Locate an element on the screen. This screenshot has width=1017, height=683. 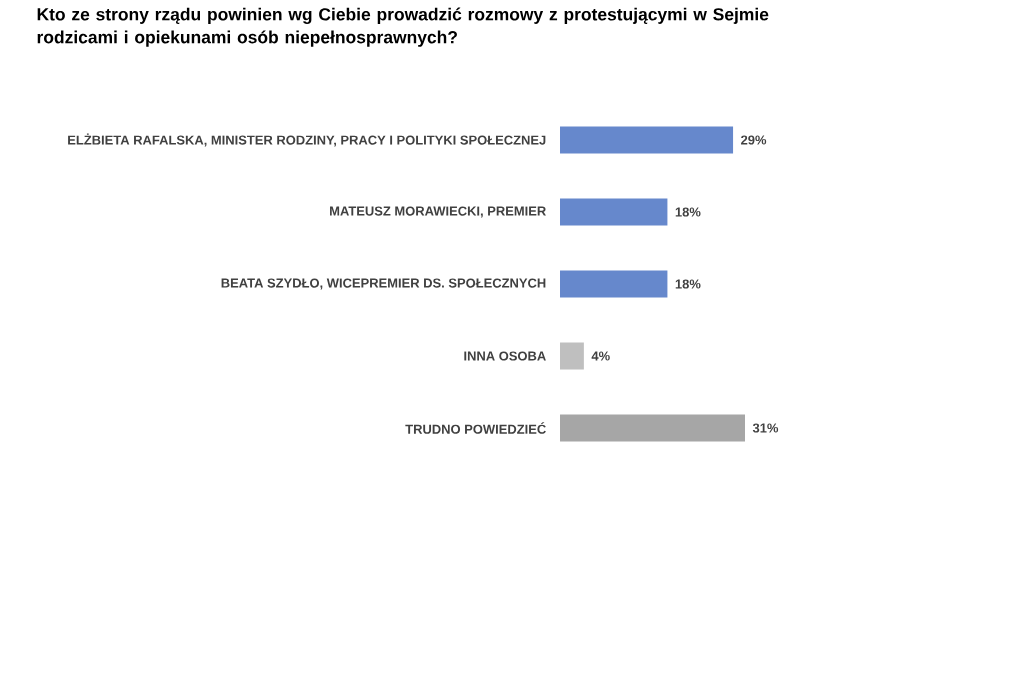
y-tick-label: TRUDNO POWIEDZIEĆ is located at coordinates (475, 428).